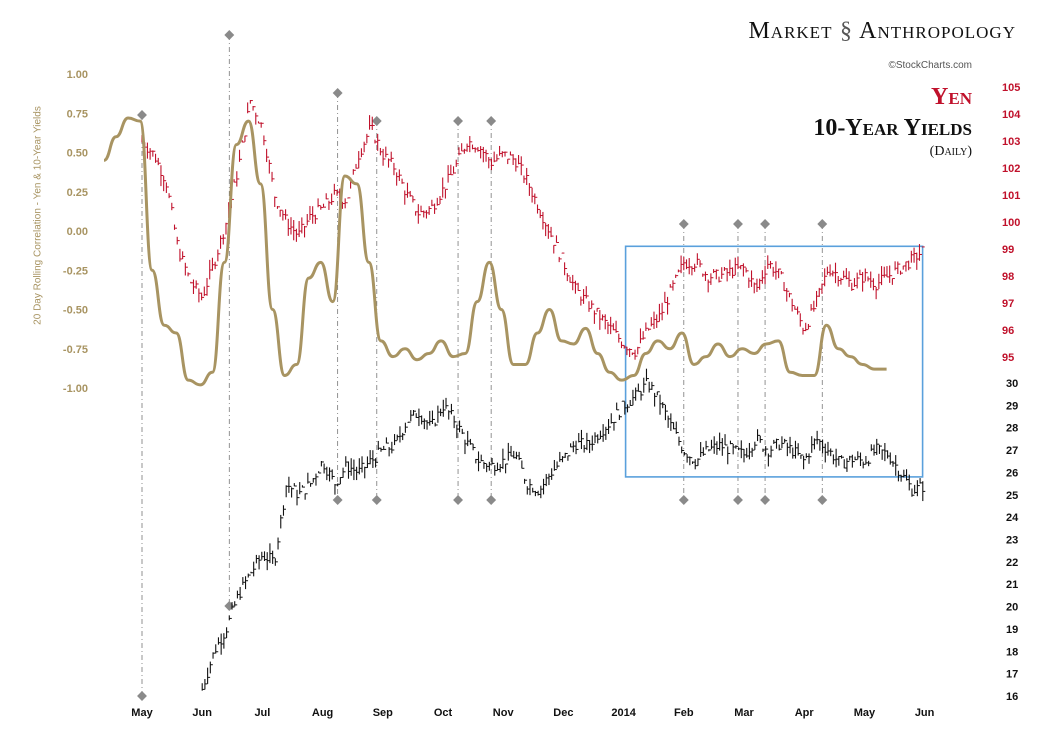 The width and height of the screenshot is (1054, 735). Describe the element at coordinates (443, 713) in the screenshot. I see `x-tick-label: Oct` at that location.